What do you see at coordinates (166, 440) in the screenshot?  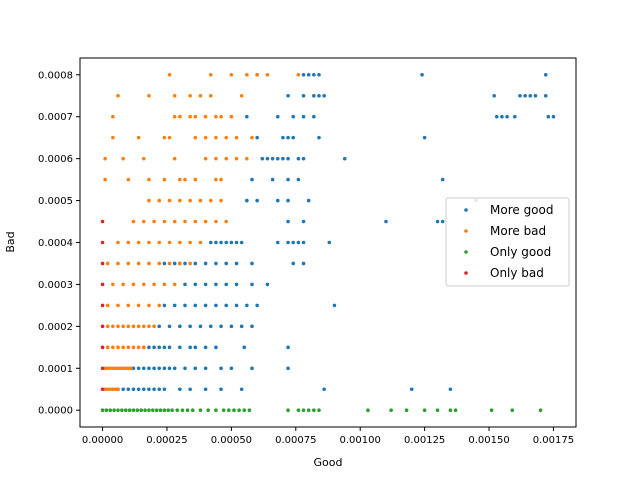 I see `x-tick-label-1: 0.00025` at bounding box center [166, 440].